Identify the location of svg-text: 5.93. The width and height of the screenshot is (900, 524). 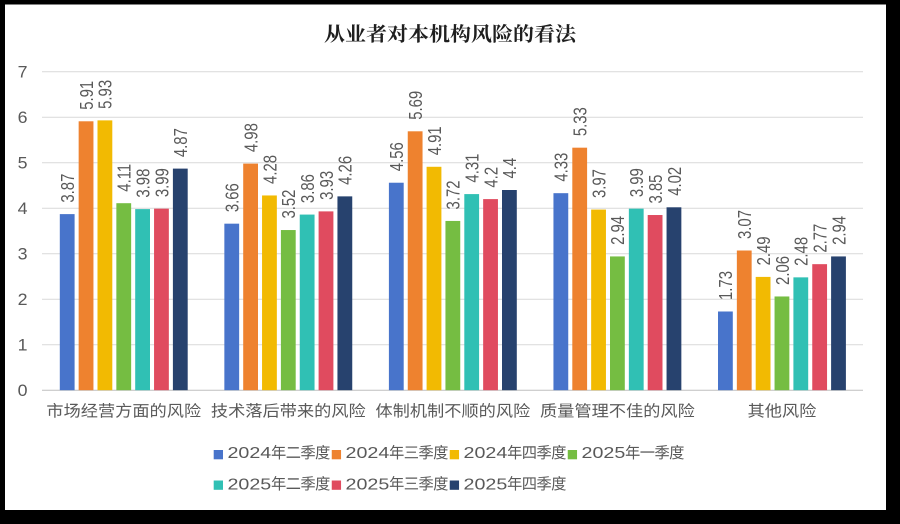
(105, 94).